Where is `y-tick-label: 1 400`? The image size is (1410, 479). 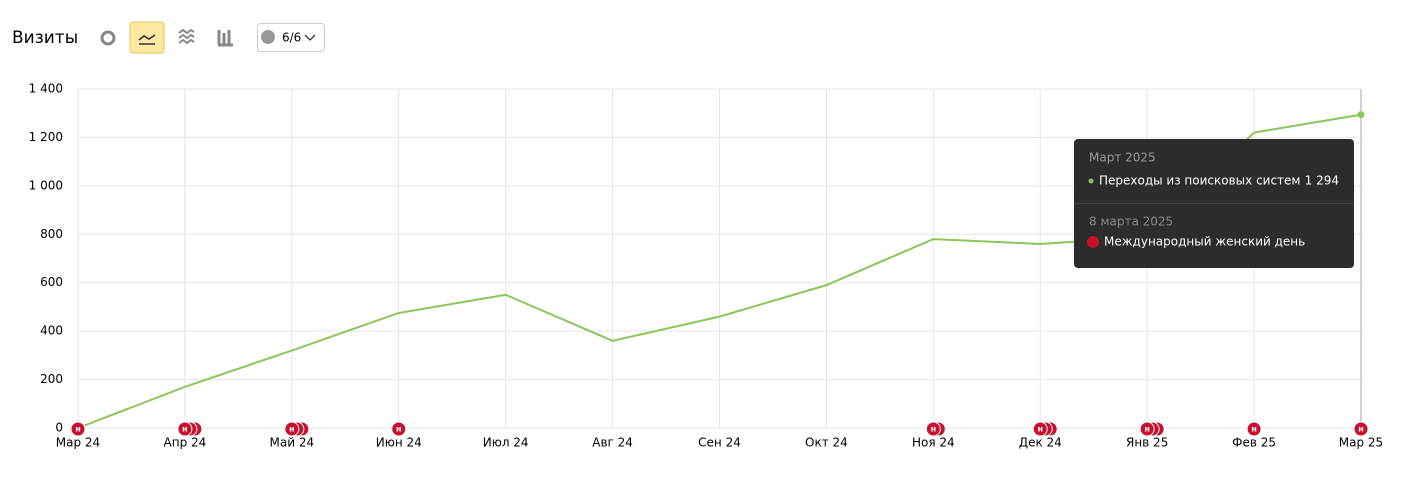
y-tick-label: 1 400 is located at coordinates (46, 89).